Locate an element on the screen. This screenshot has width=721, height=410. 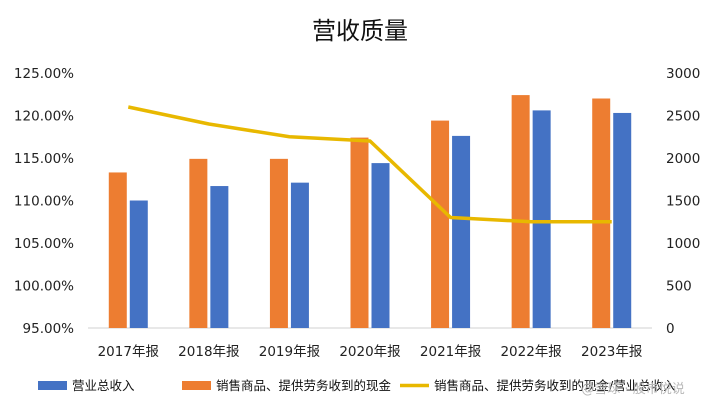
x-tick-label: 2019年报 is located at coordinates (289, 352).